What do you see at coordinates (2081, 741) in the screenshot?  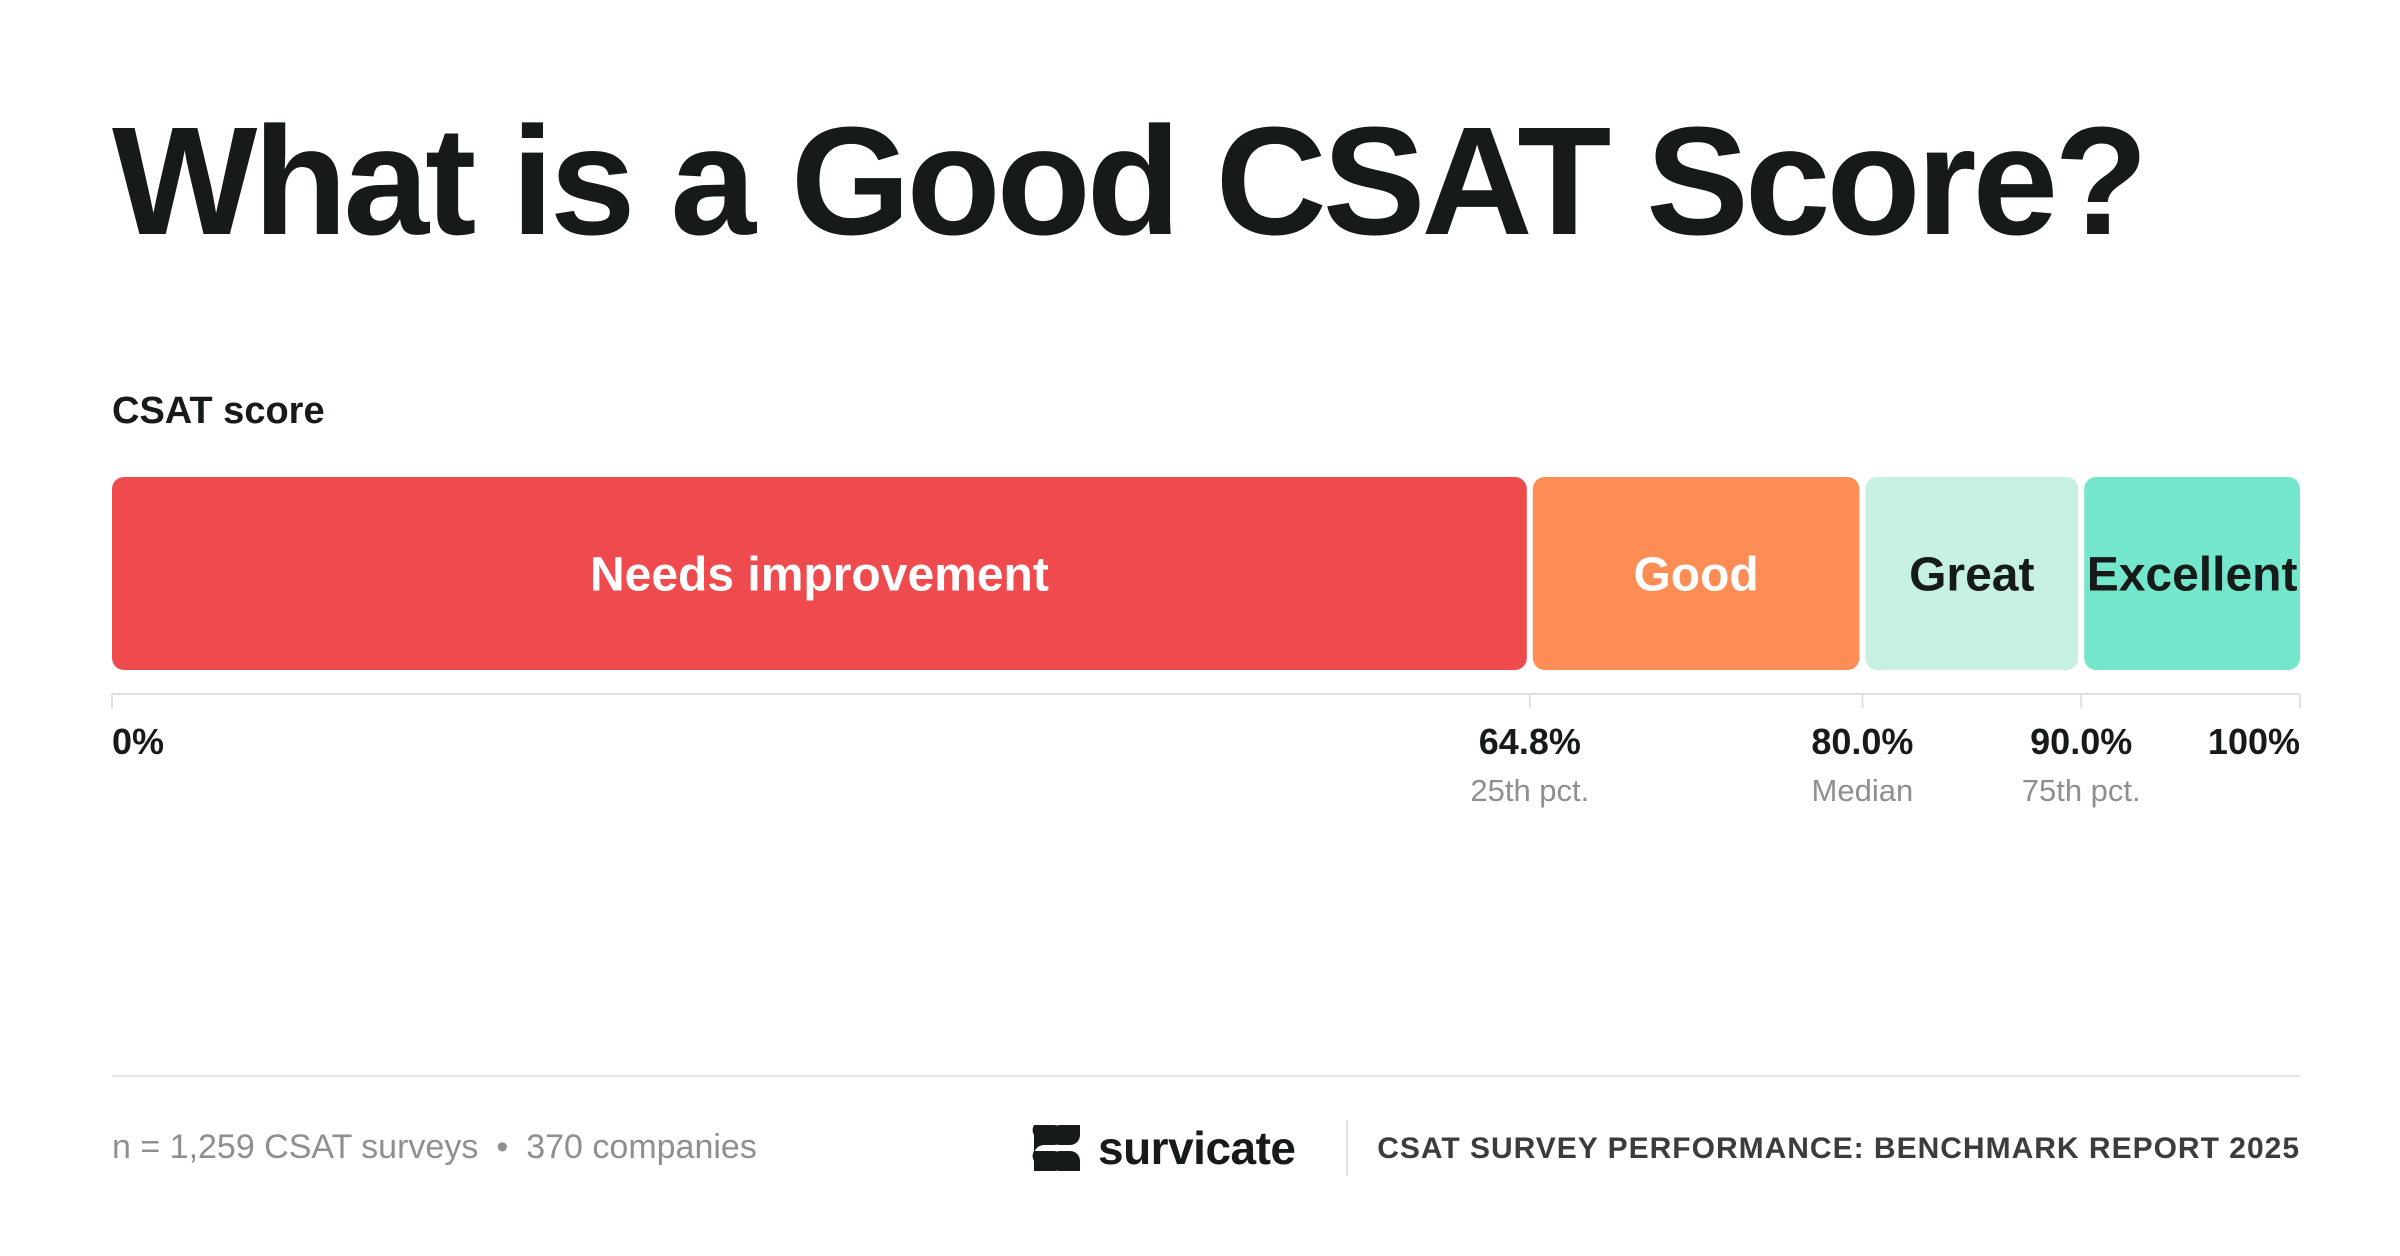 I see `x-tick-label: 90.0%` at bounding box center [2081, 741].